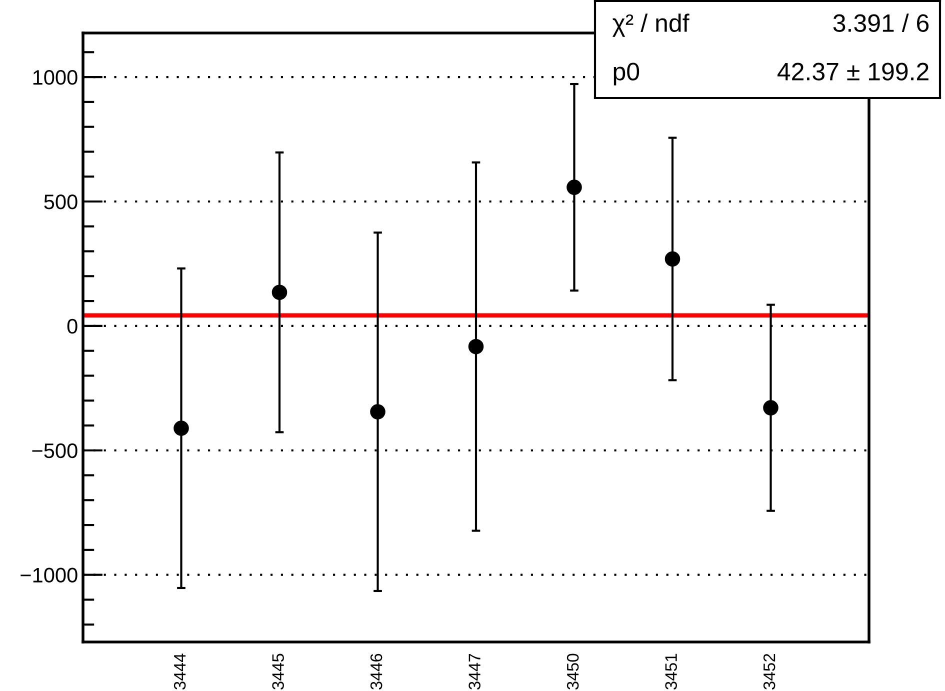 This screenshot has height=691, width=945. What do you see at coordinates (627, 74) in the screenshot?
I see `annotation: p0` at bounding box center [627, 74].